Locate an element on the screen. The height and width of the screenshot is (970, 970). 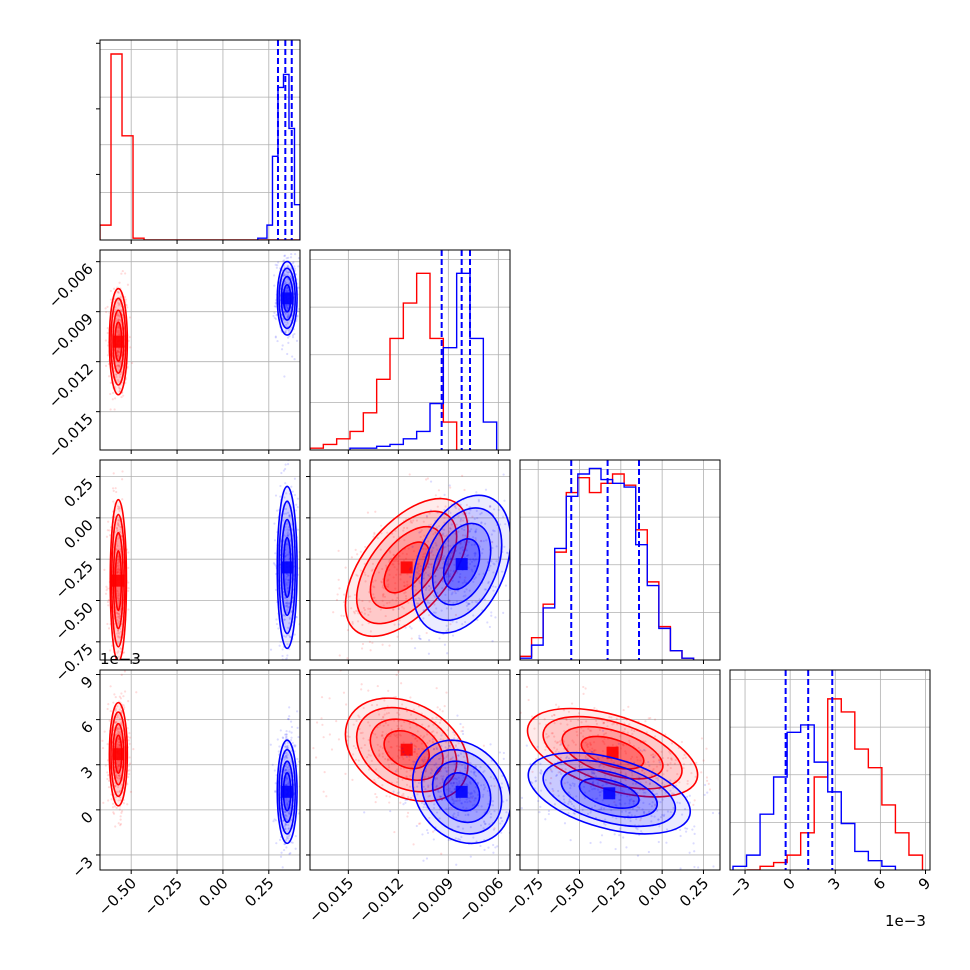
y-tick-label: −0.50 is located at coordinates (74, 621).